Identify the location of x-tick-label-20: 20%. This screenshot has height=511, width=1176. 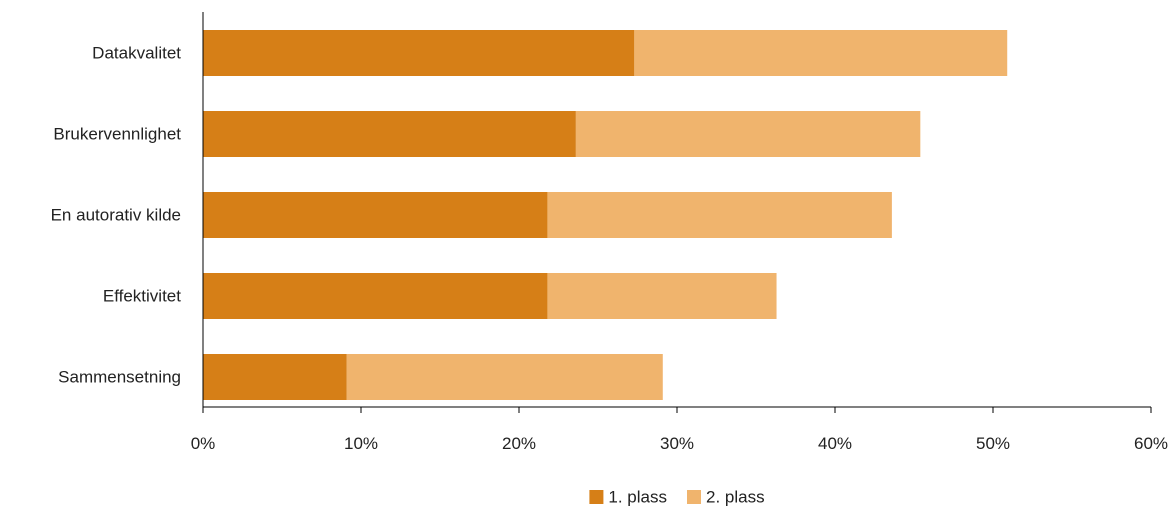
(519, 443).